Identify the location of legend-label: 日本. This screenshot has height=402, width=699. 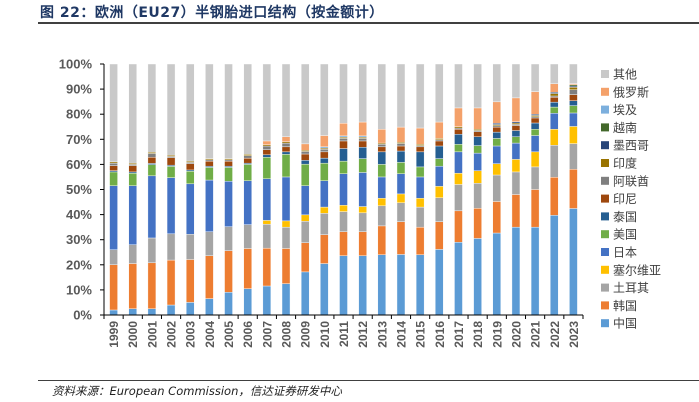
(625, 253).